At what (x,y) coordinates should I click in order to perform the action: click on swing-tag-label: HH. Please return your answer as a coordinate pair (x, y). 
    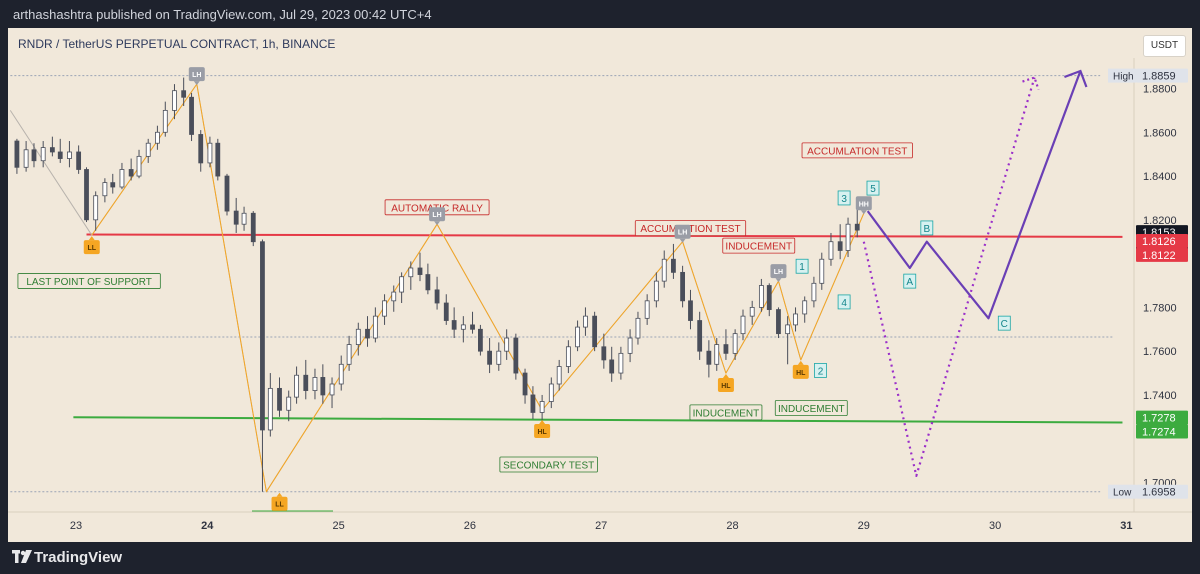
    Looking at the image, I should click on (864, 204).